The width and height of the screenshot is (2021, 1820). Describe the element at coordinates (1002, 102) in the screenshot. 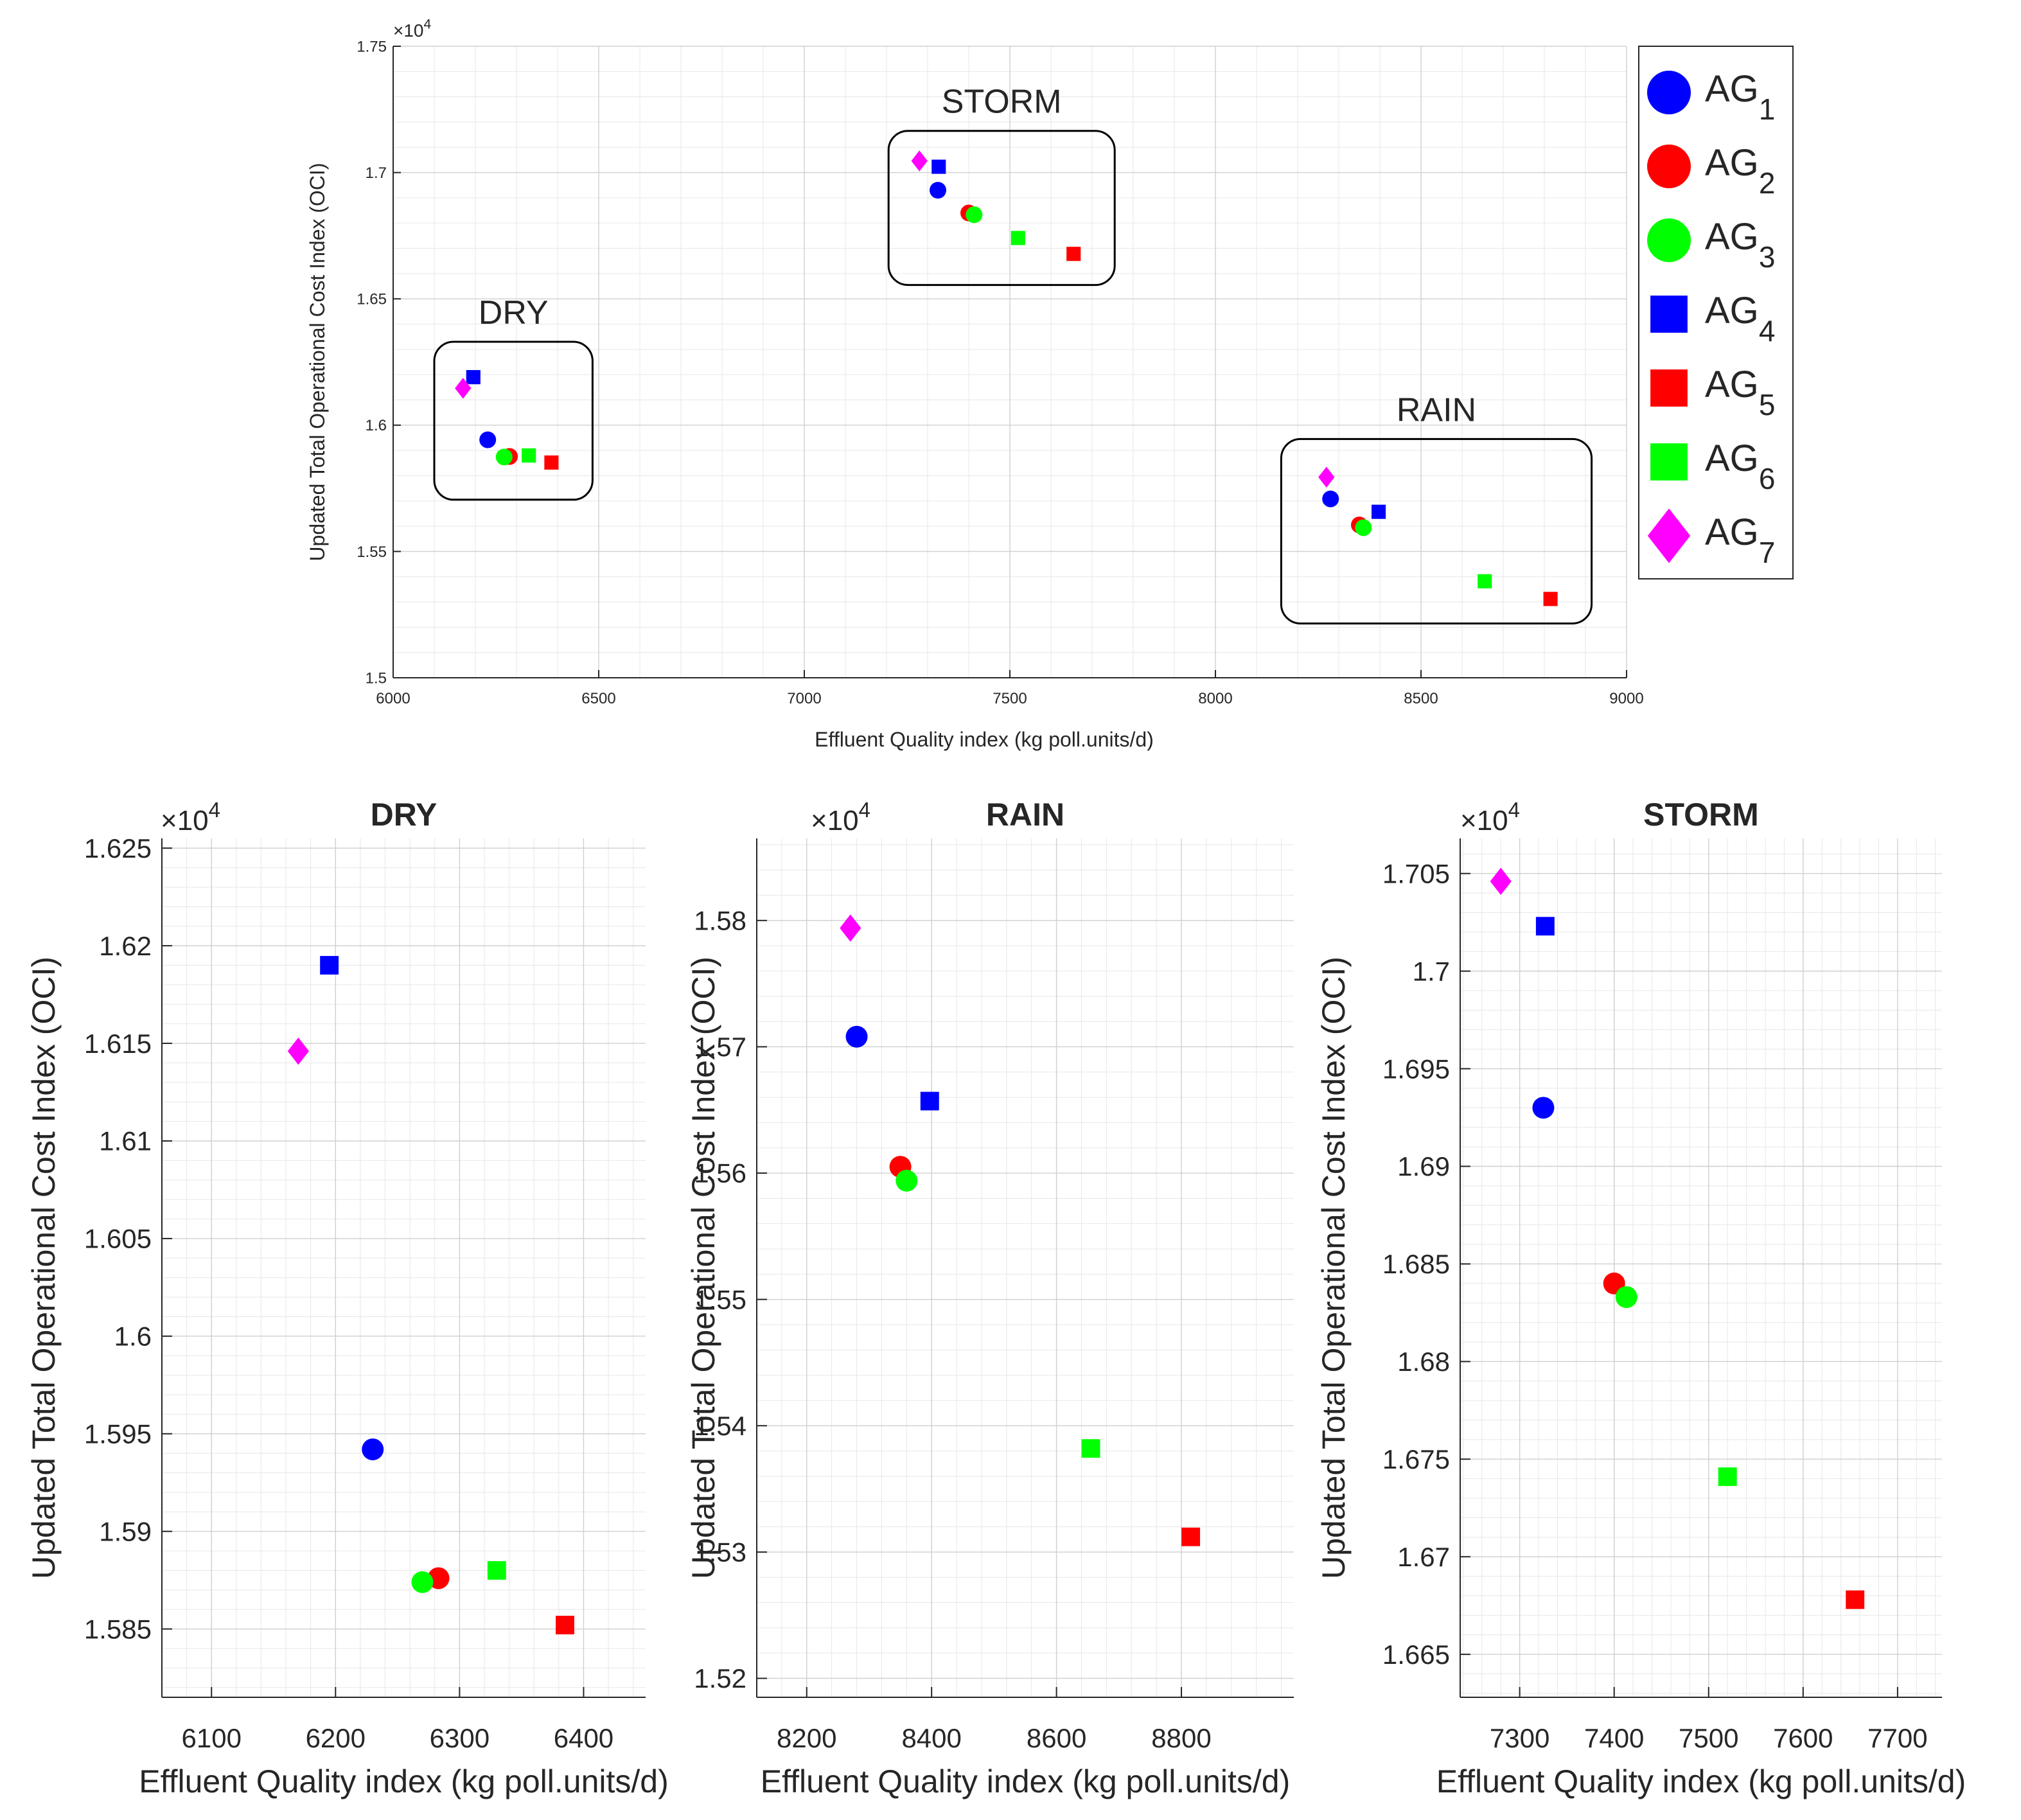

I see `group-label-storm: STORM` at that location.